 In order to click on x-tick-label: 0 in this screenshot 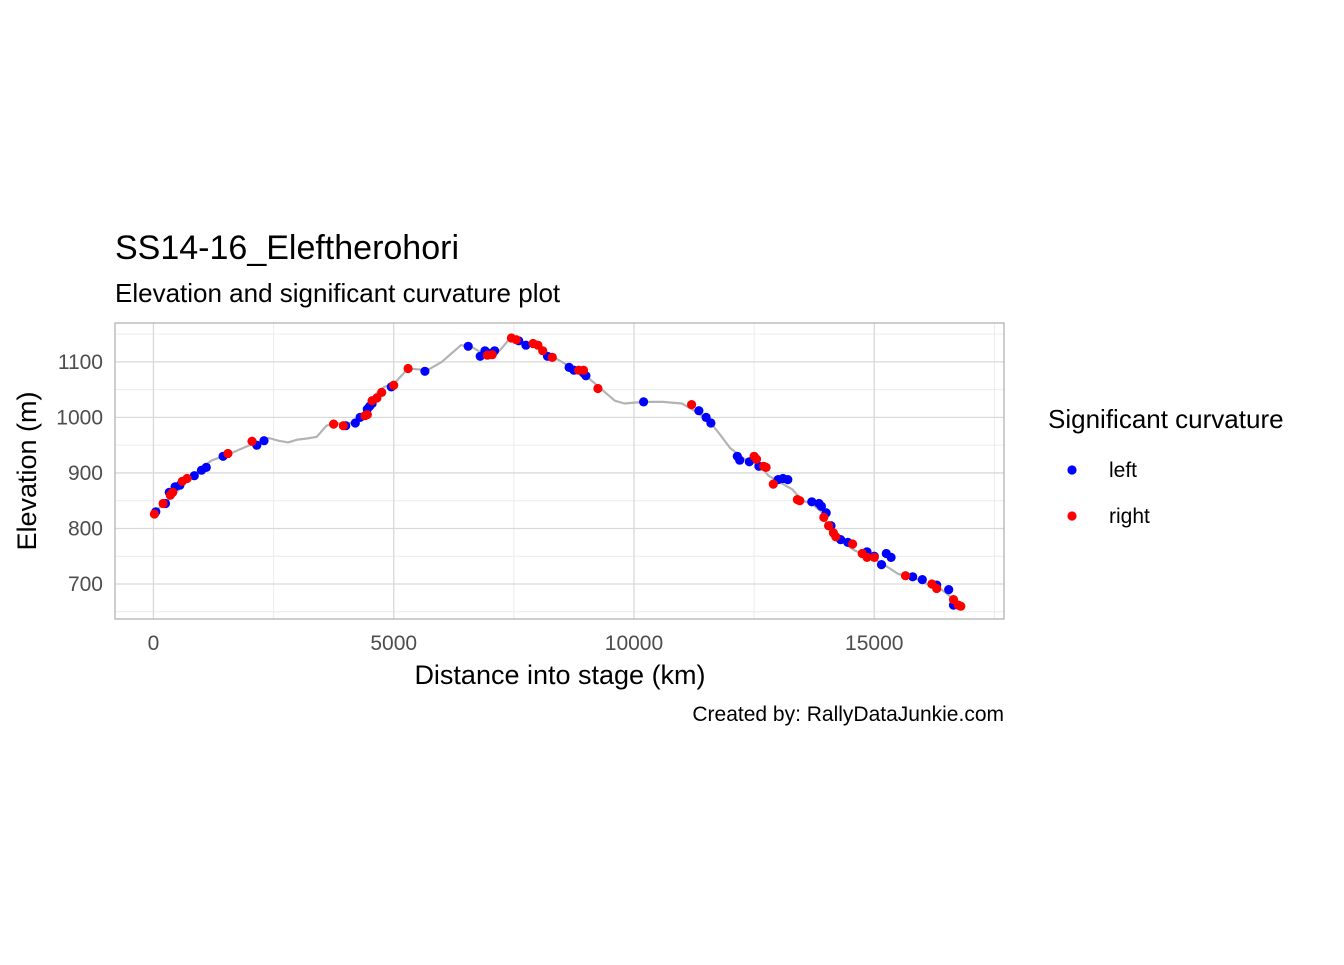, I will do `click(154, 643)`.